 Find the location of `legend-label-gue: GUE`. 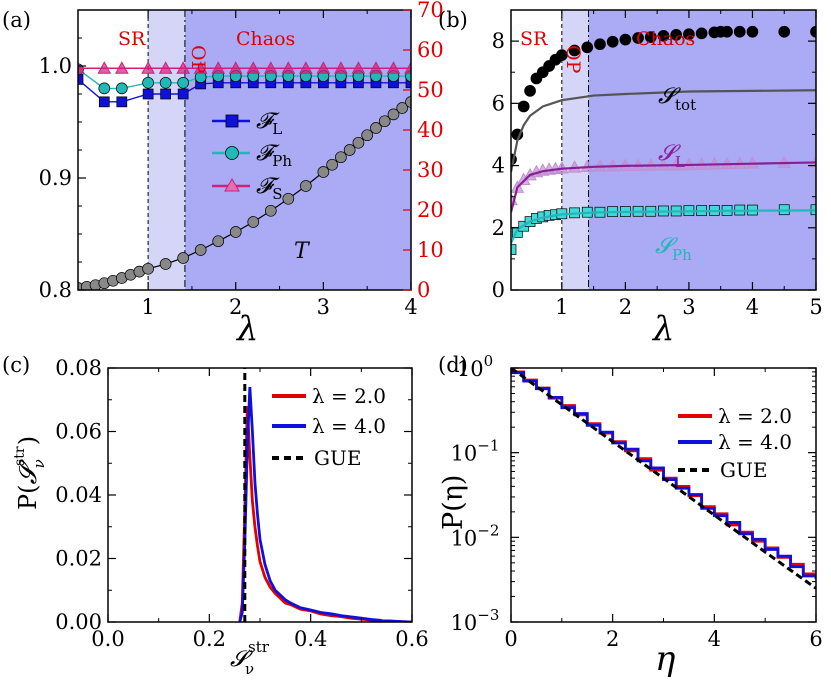

legend-label-gue: GUE is located at coordinates (337, 458).